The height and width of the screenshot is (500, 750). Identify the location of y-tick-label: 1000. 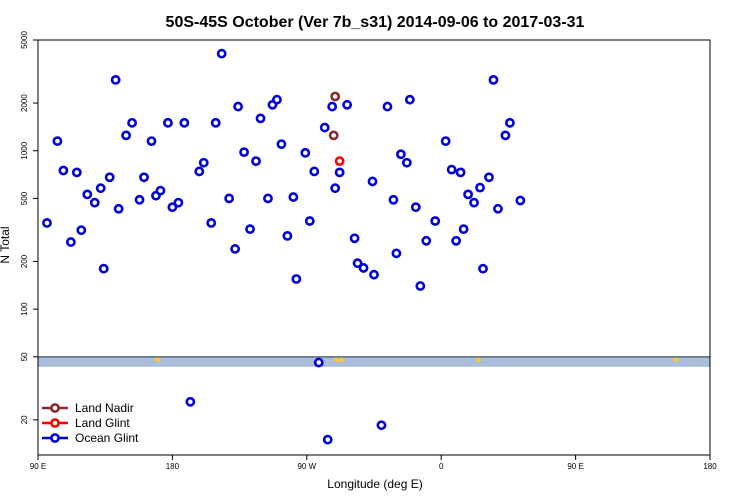
(24, 150).